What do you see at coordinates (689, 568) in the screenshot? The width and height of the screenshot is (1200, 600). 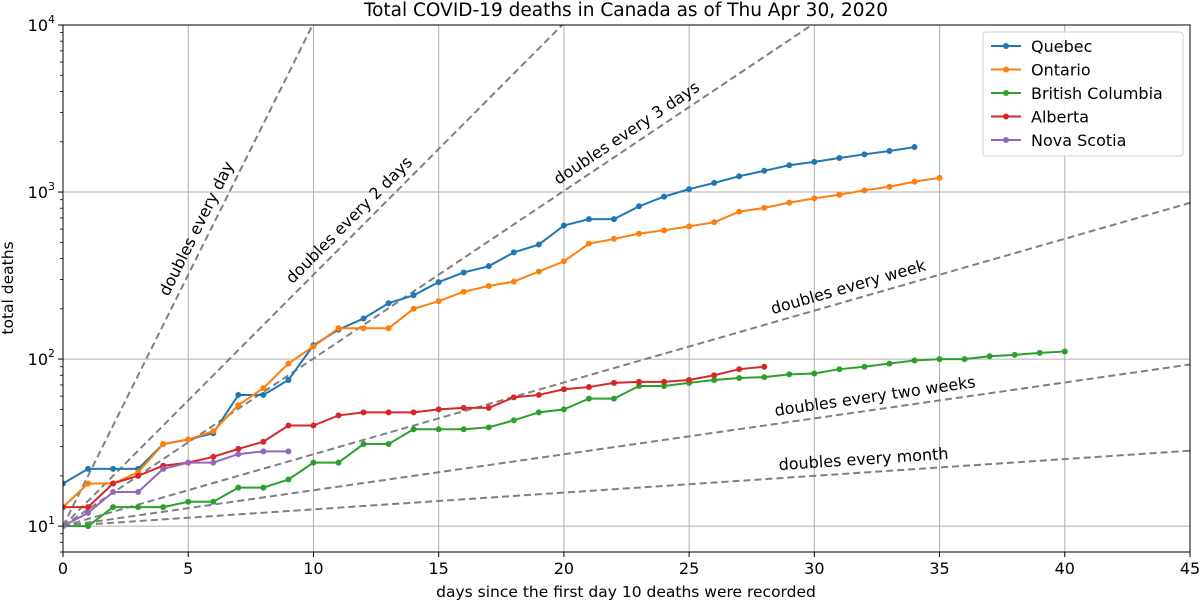 I see `x-tick-label: 25` at bounding box center [689, 568].